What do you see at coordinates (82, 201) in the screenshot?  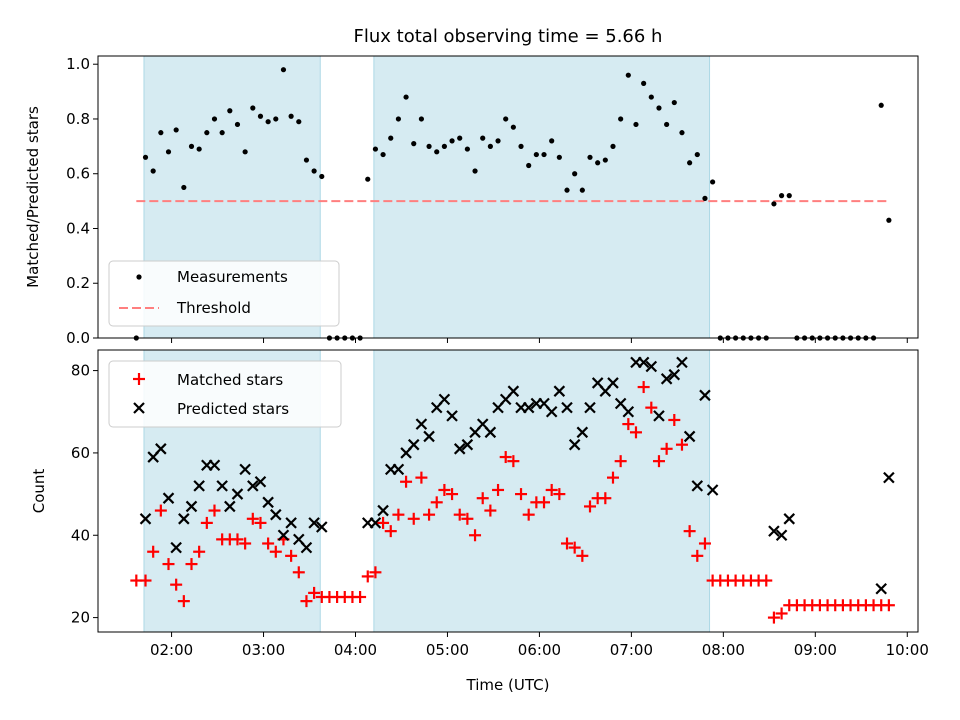 I see `y-axis-ticks: 0.0 0.2 0.4 0.6 0.8 1.0` at bounding box center [82, 201].